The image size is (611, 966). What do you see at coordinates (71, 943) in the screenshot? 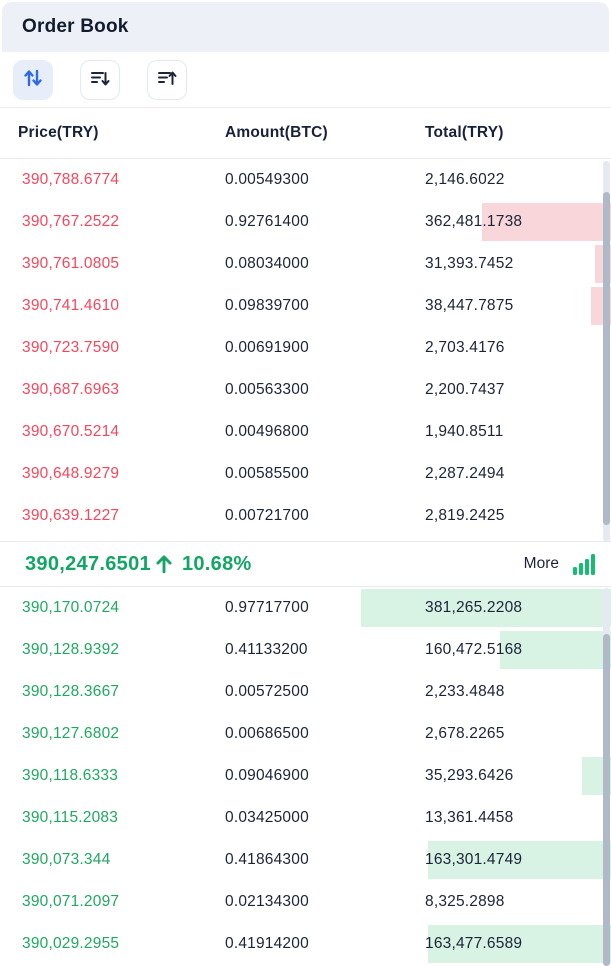
I see `price-cell: 390,029.2955` at bounding box center [71, 943].